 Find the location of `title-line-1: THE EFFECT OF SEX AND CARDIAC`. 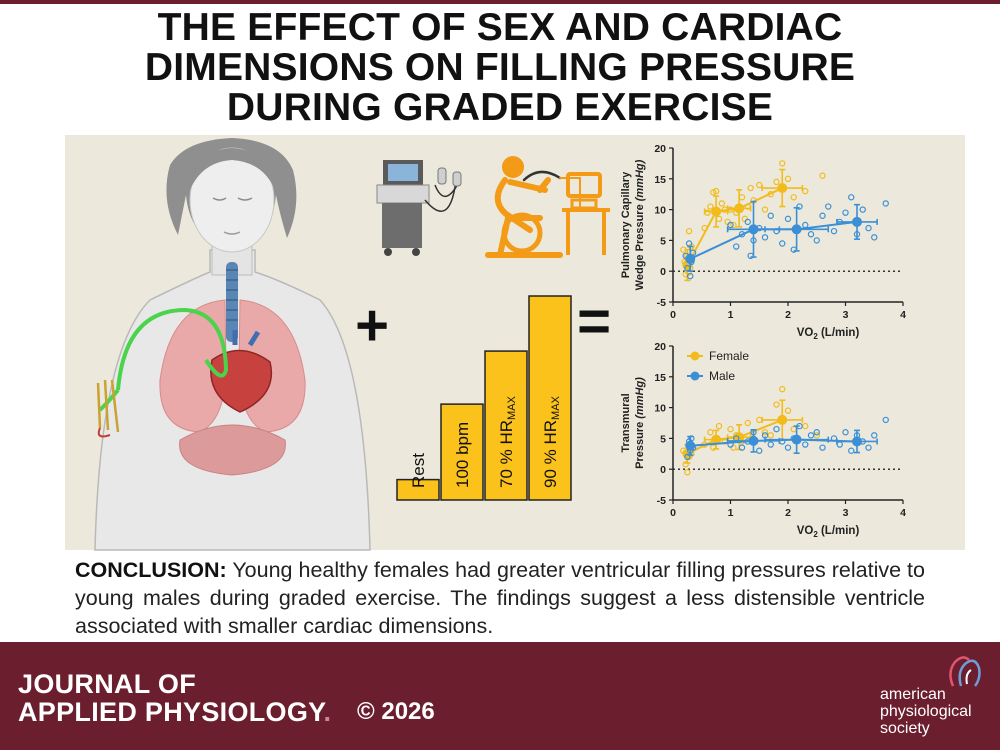

title-line-1: THE EFFECT OF SEX AND CARDIAC is located at coordinates (500, 27).